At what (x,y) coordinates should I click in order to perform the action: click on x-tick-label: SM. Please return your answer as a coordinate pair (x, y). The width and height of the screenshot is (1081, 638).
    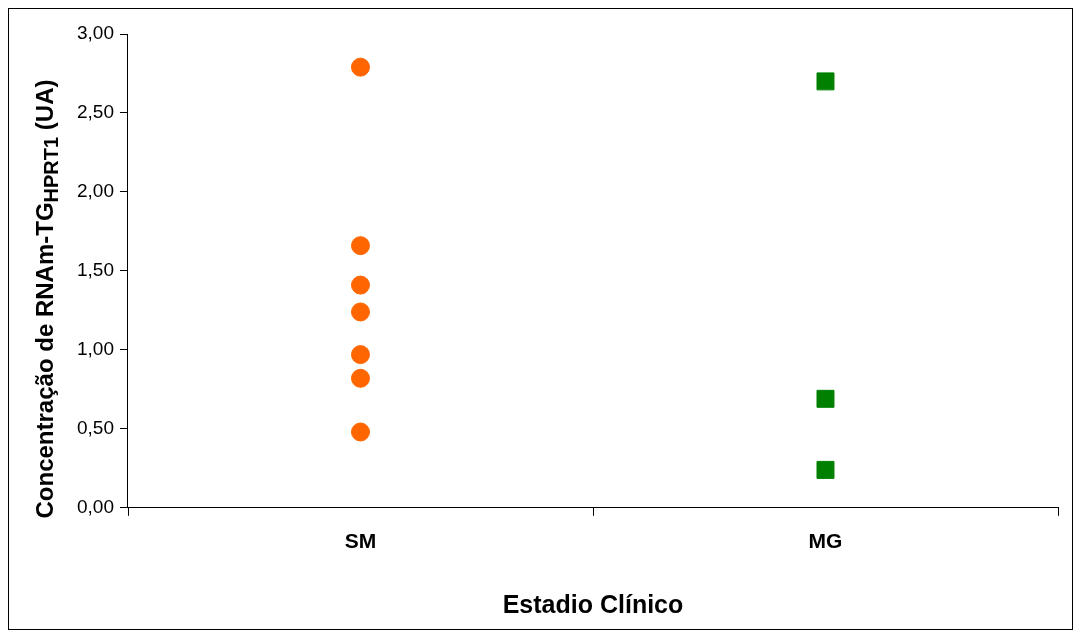
    Looking at the image, I should click on (360, 541).